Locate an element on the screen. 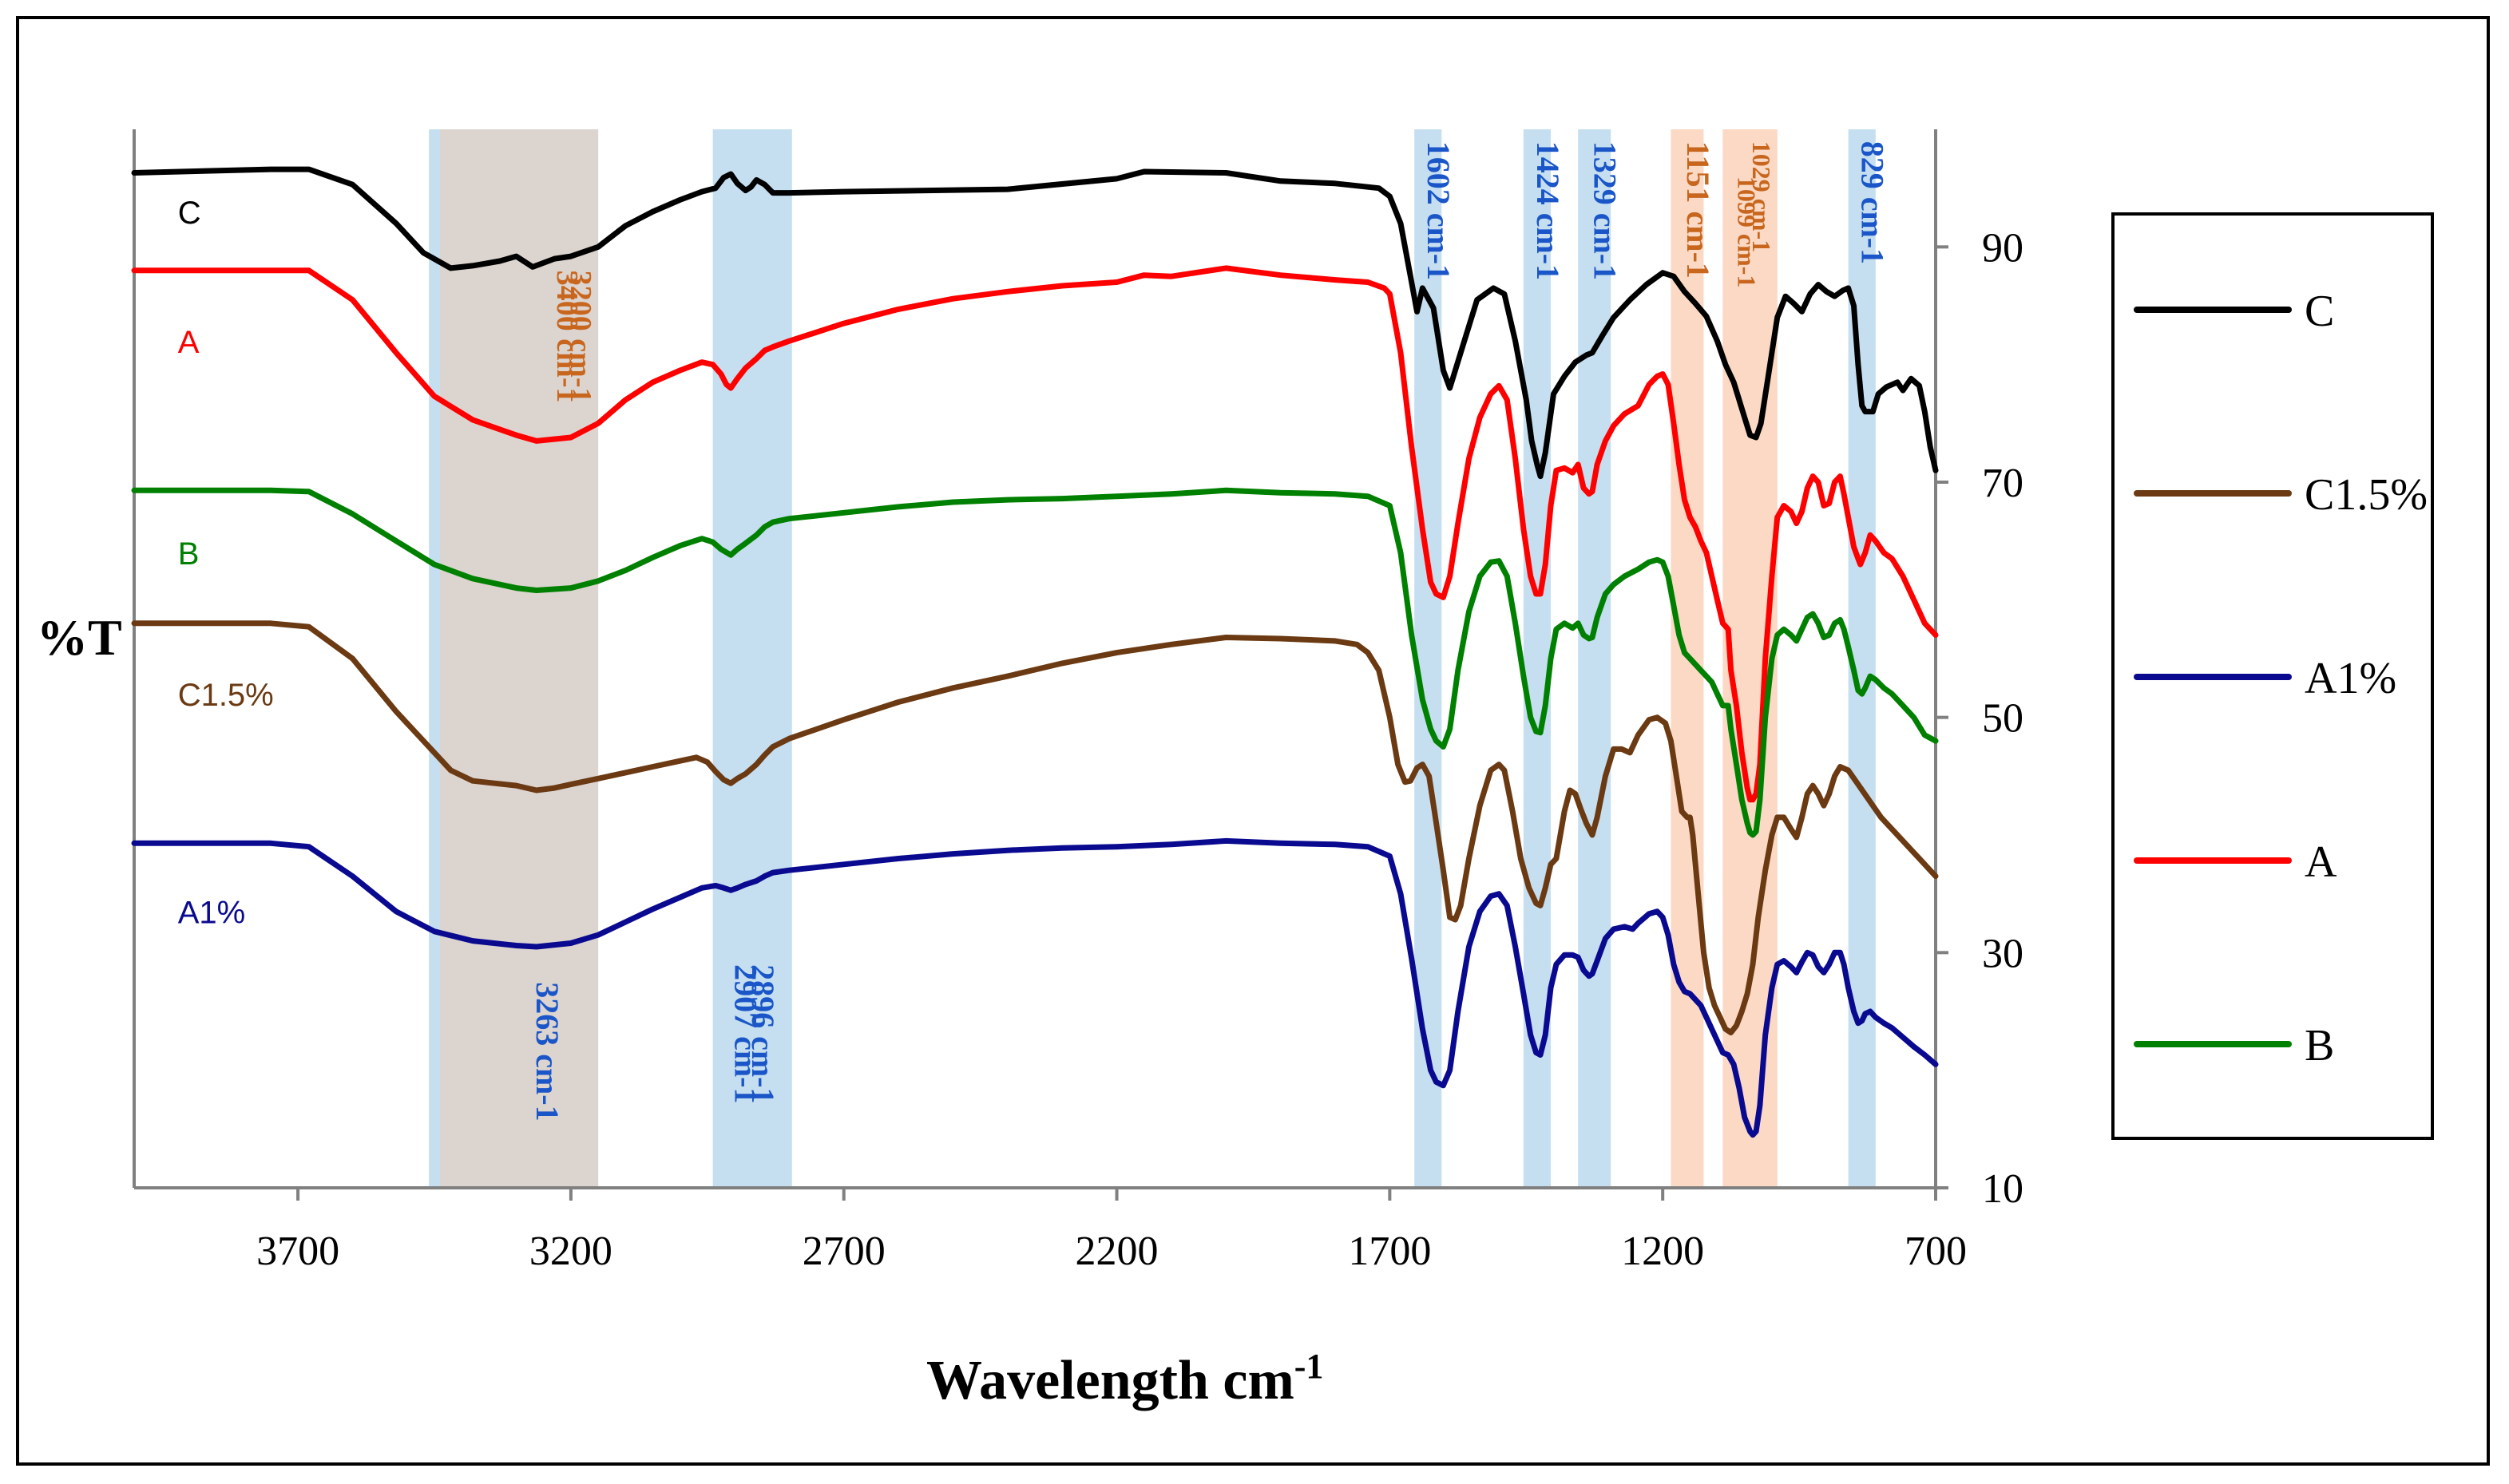 The image size is (2509, 1484). peak-annotation-7: 1329 cm-1 is located at coordinates (1605, 210).